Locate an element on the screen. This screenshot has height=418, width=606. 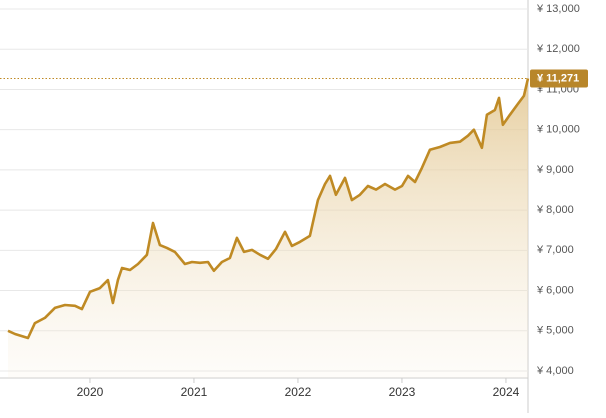
x-tick-label: 2021 is located at coordinates (194, 392).